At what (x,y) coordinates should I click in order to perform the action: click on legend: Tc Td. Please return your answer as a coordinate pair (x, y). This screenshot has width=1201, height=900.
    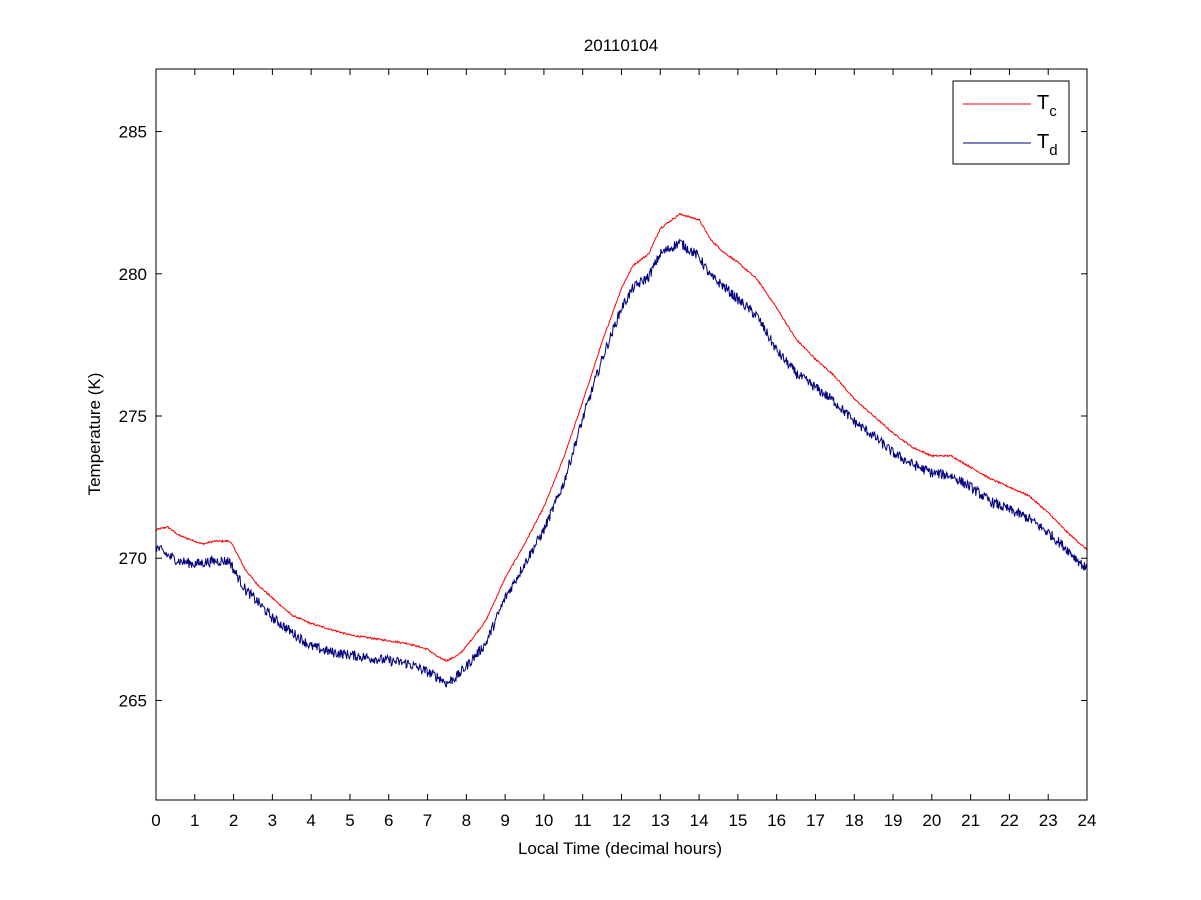
    Looking at the image, I should click on (1011, 122).